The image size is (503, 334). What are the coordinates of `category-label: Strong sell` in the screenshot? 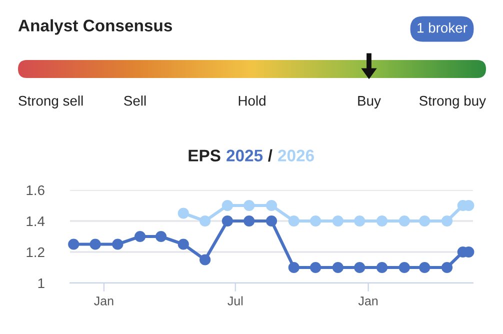 It's located at (50, 102).